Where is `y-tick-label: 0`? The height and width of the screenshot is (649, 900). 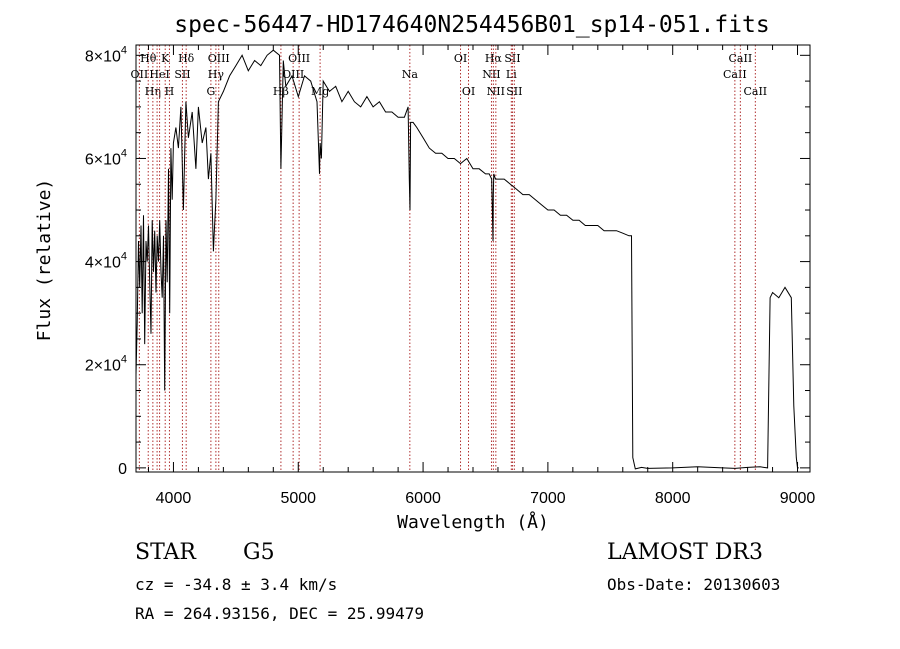
y-tick-label: 0 is located at coordinates (122, 469).